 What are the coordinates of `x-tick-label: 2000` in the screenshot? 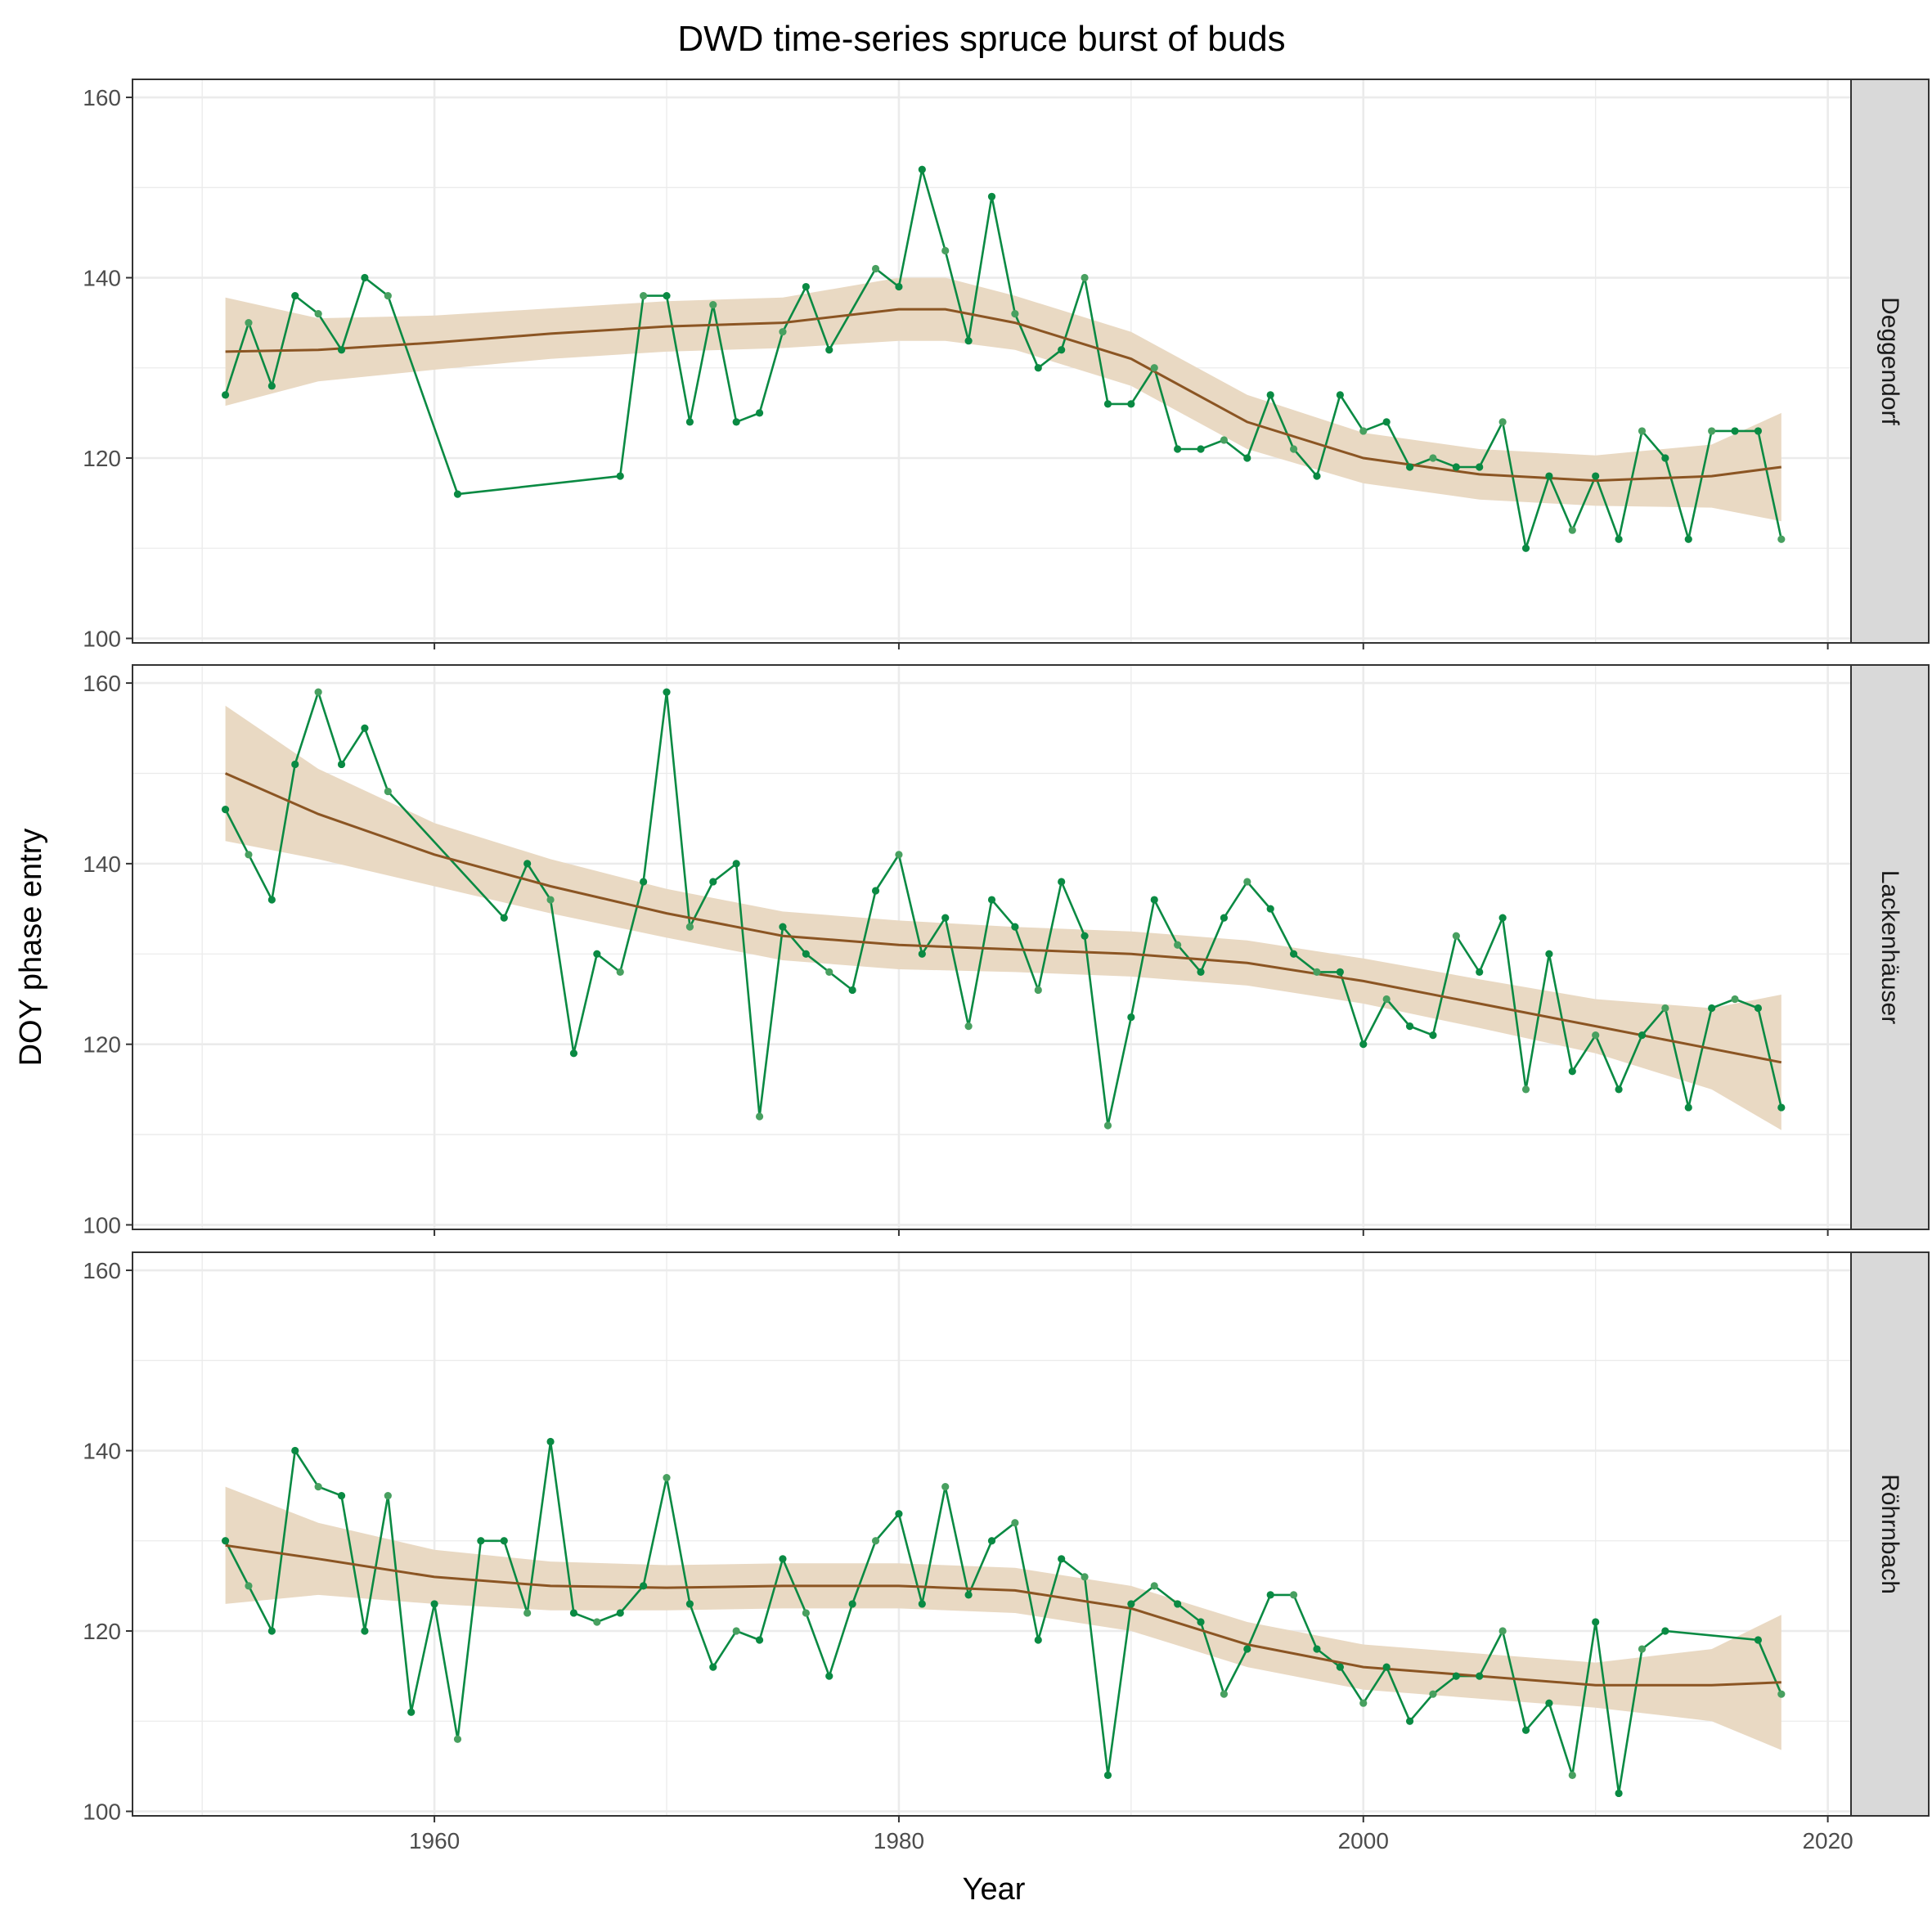 It's located at (1363, 1841).